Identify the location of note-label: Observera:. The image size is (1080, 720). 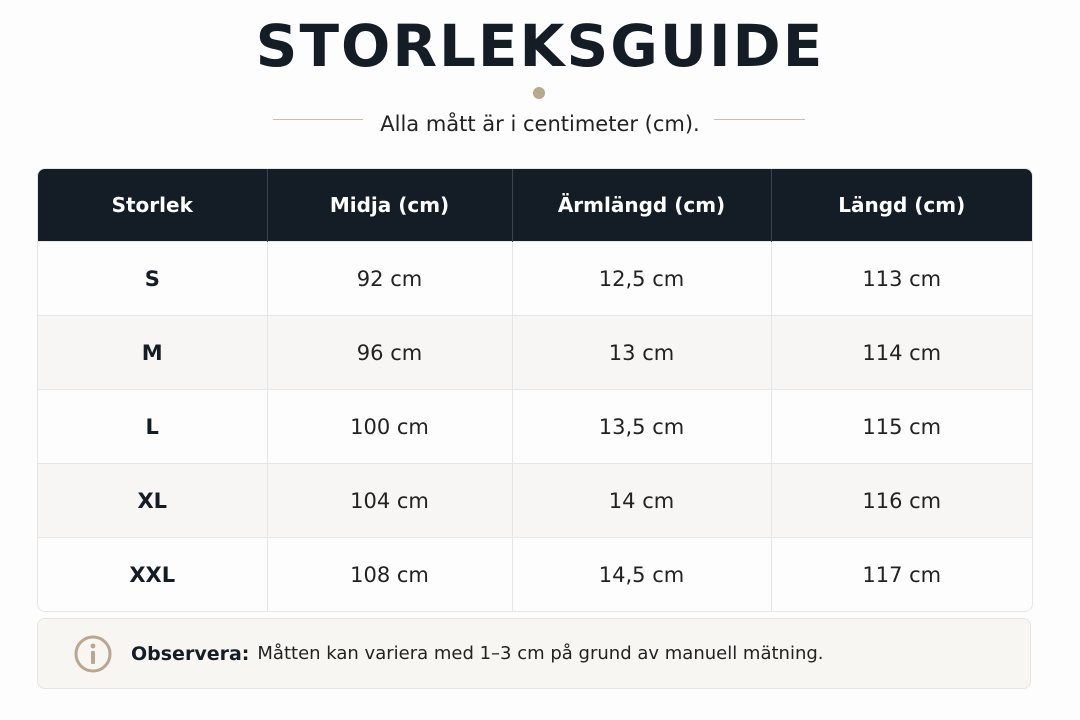
(190, 653).